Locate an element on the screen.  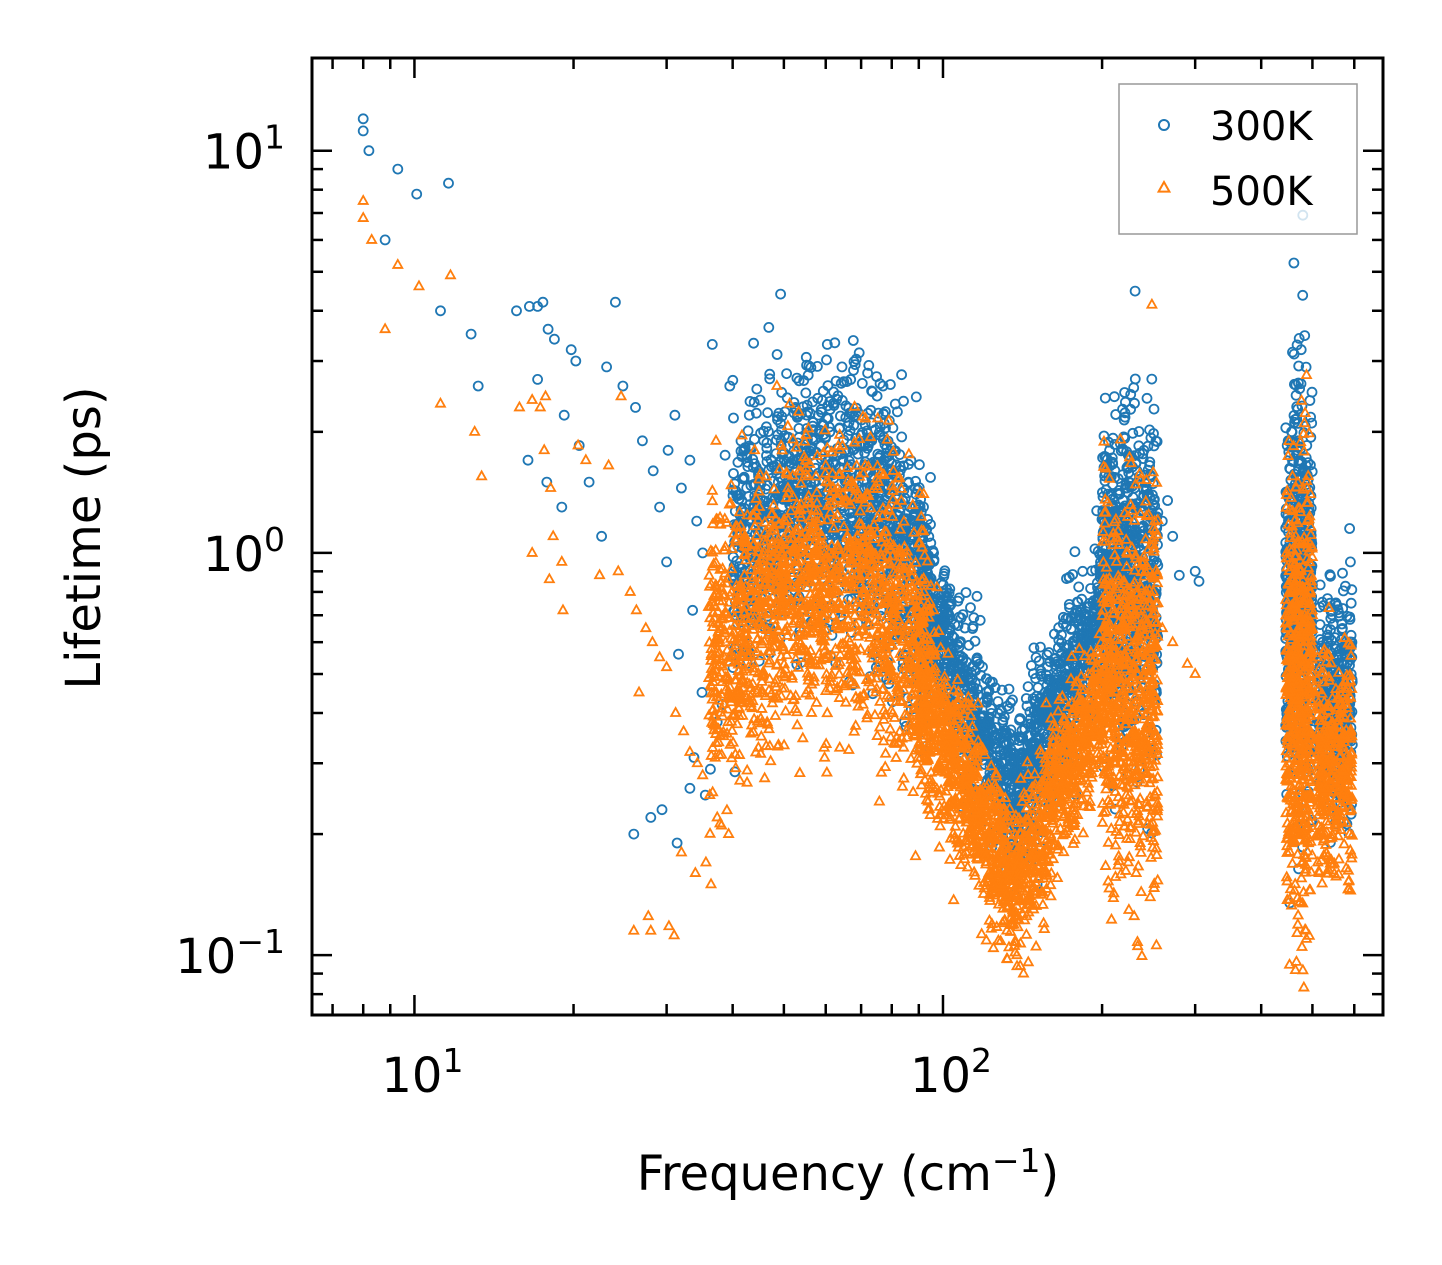
point-300k-d1256 is located at coordinates (921, 512).